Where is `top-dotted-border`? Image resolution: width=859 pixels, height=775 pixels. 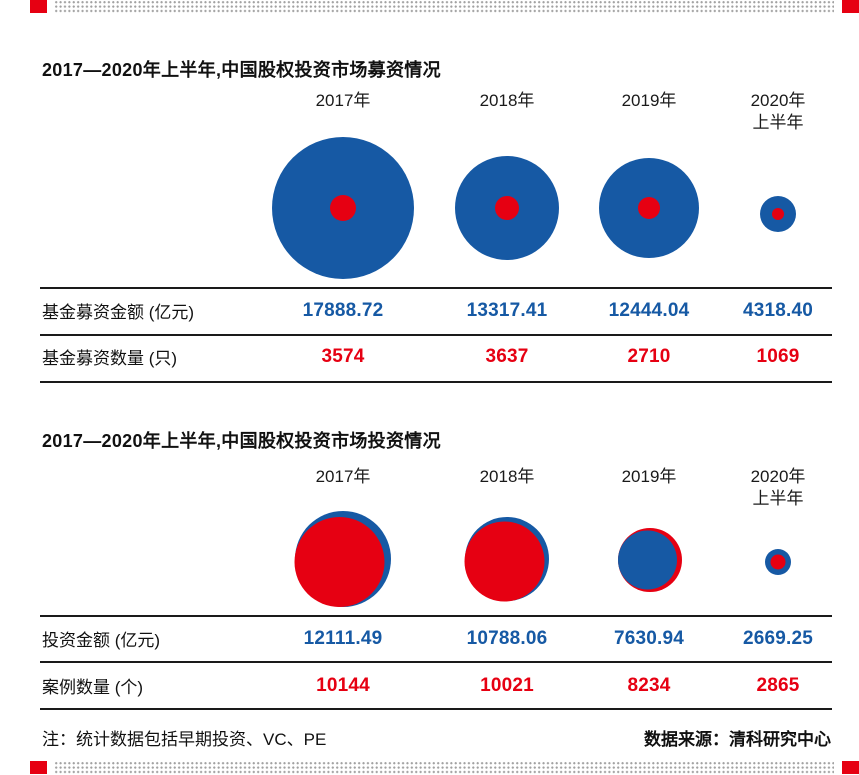 top-dotted-border is located at coordinates (429, 6).